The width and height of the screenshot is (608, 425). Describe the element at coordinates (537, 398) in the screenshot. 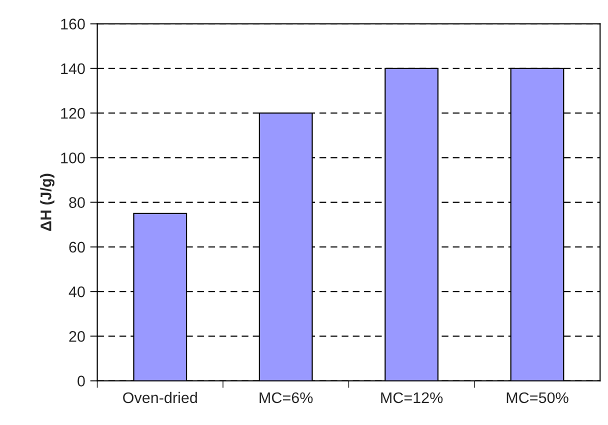

I see `x-tick-label: MC=50%` at that location.